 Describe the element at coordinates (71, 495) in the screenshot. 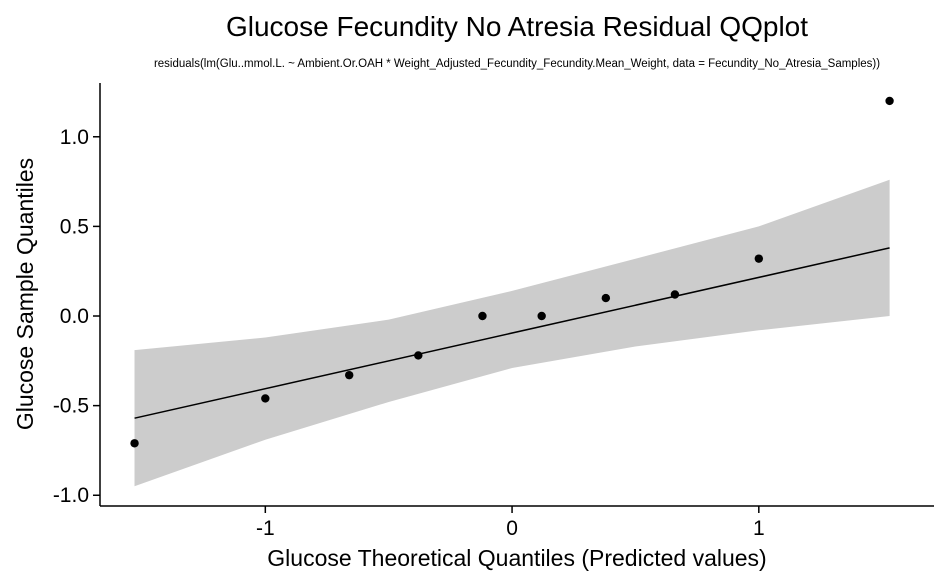

I see `y-tick-label: -1.0` at that location.